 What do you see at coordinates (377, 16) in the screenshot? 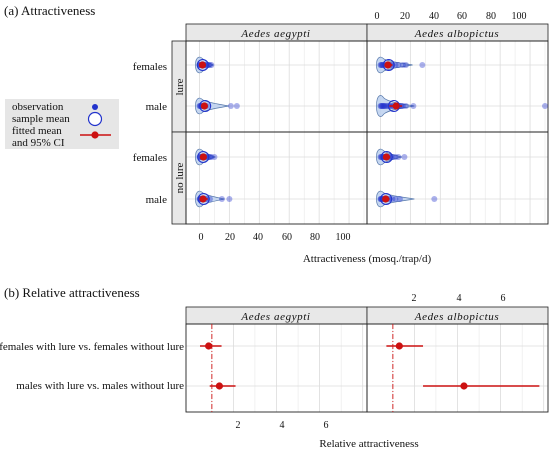
I see `tick-top-0: 0` at bounding box center [377, 16].